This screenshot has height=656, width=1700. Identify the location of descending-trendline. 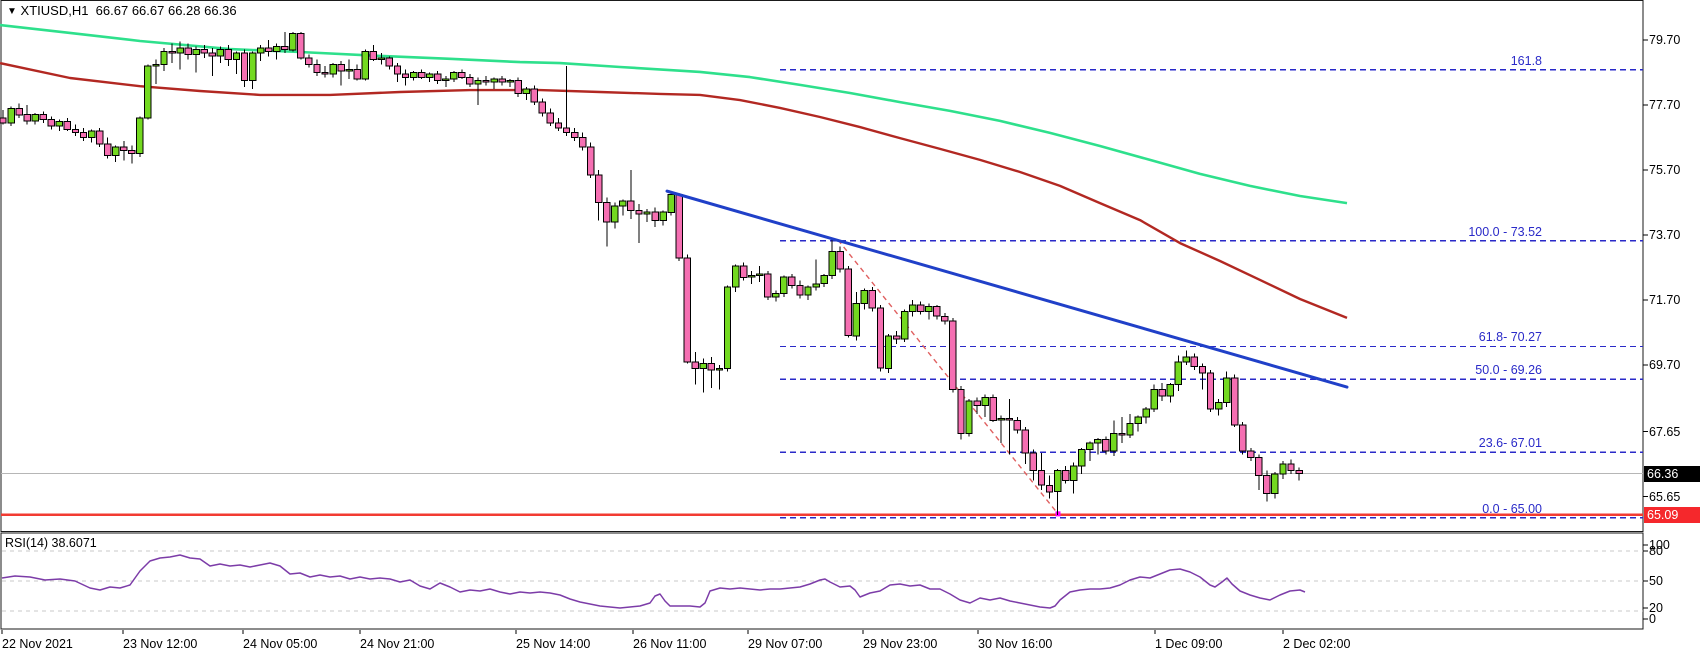
(1007, 289).